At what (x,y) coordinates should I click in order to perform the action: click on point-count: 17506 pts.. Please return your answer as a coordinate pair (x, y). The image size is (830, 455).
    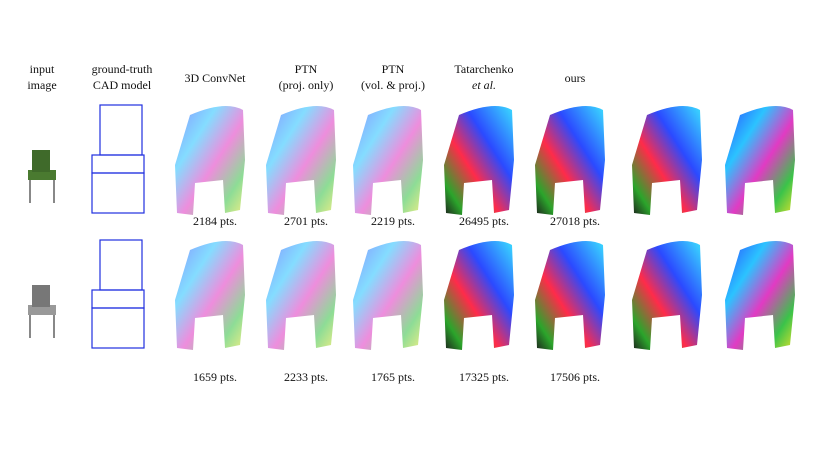
    Looking at the image, I should click on (575, 377).